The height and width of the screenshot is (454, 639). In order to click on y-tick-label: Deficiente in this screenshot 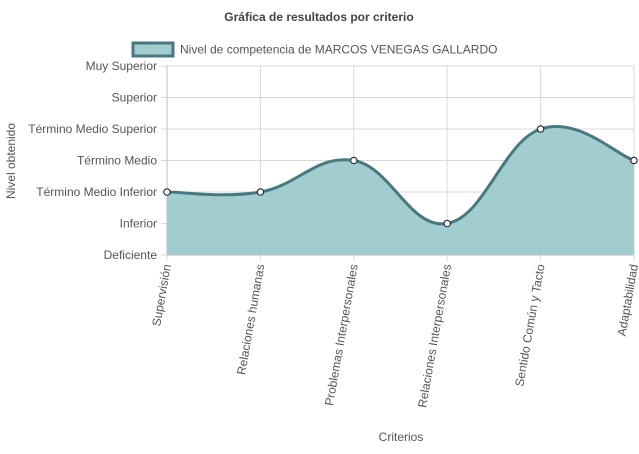, I will do `click(131, 255)`.